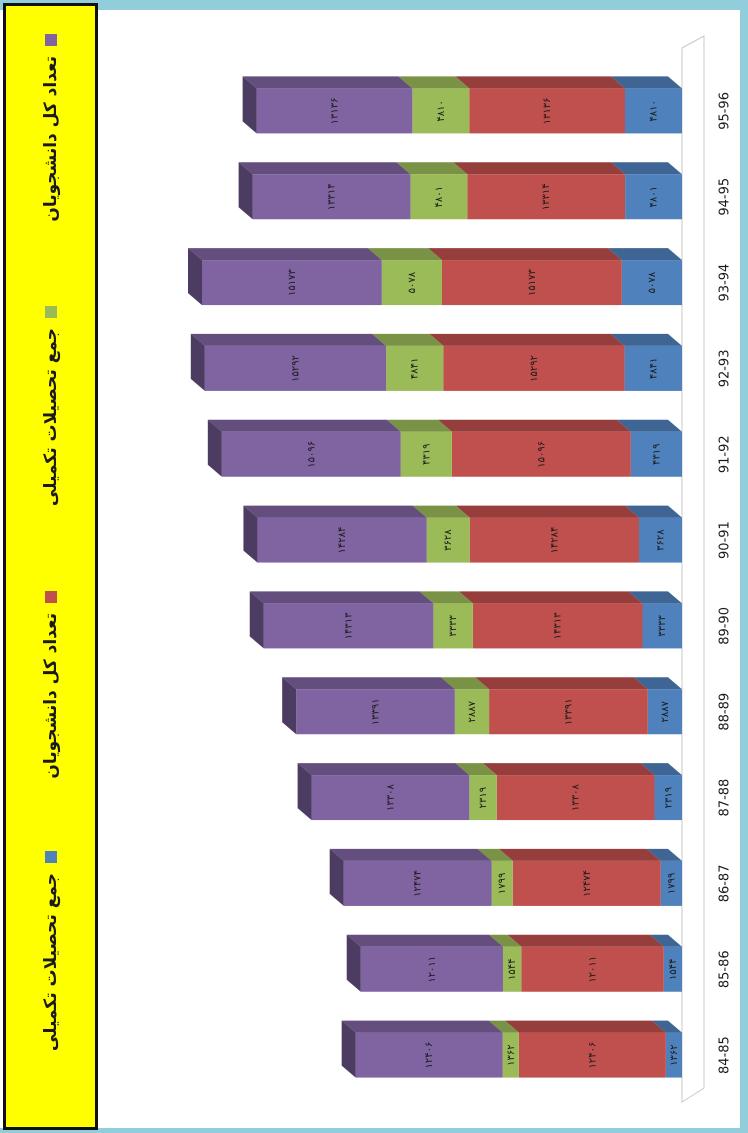 The height and width of the screenshot is (1133, 748). What do you see at coordinates (554, 540) in the screenshot?
I see `data-label-90-91-s1: ۱۴۲۸۴` at bounding box center [554, 540].